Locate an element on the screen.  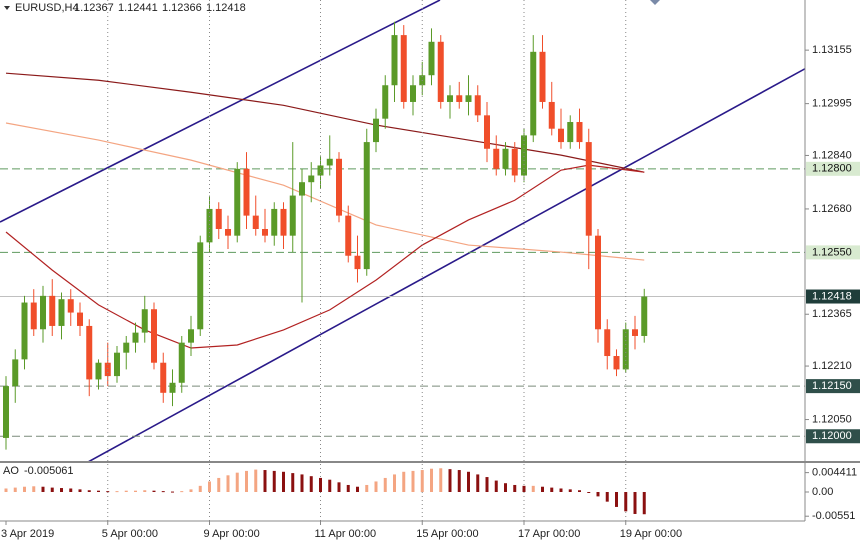
ao-value: -0.005061 is located at coordinates (49, 471).